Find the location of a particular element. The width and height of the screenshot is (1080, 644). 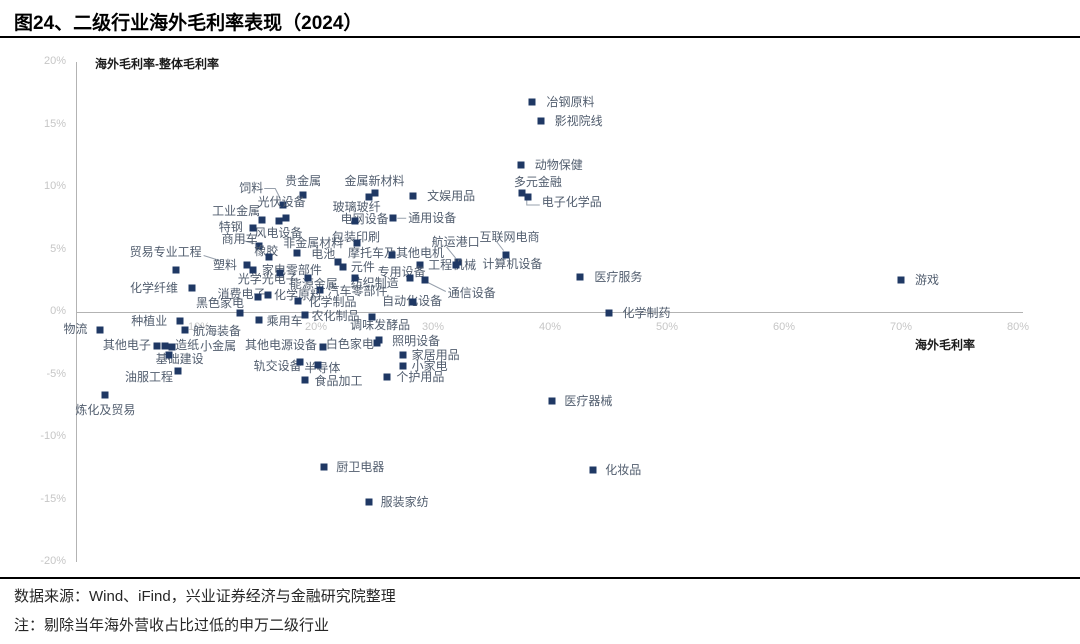

point-label: 其他电子 is located at coordinates (126, 344).